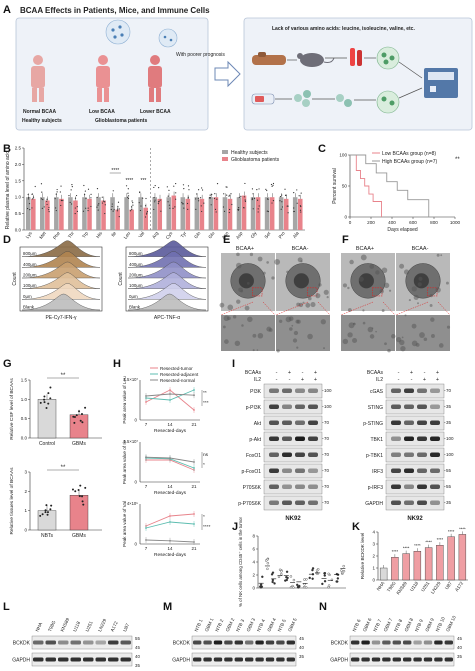 The image size is (475, 671). I want to click on h-legend-label: Resected-tumor, so click(176, 368).